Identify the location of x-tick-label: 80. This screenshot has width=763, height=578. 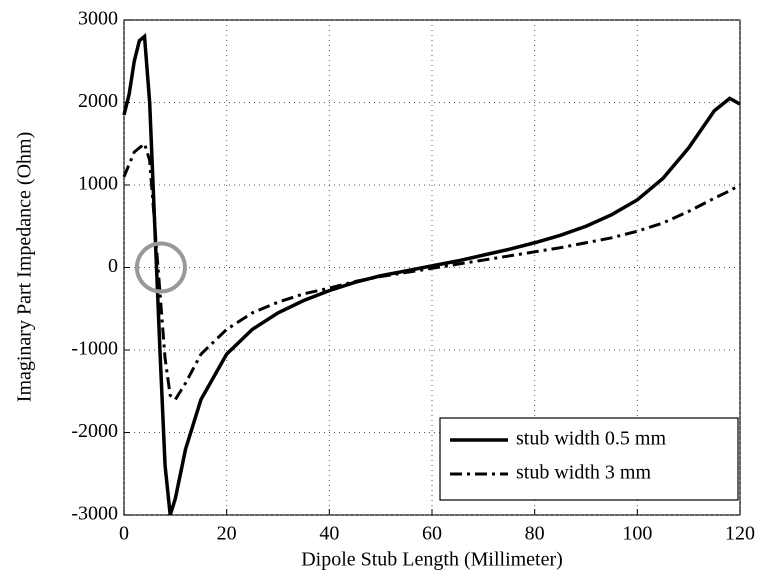
(535, 534).